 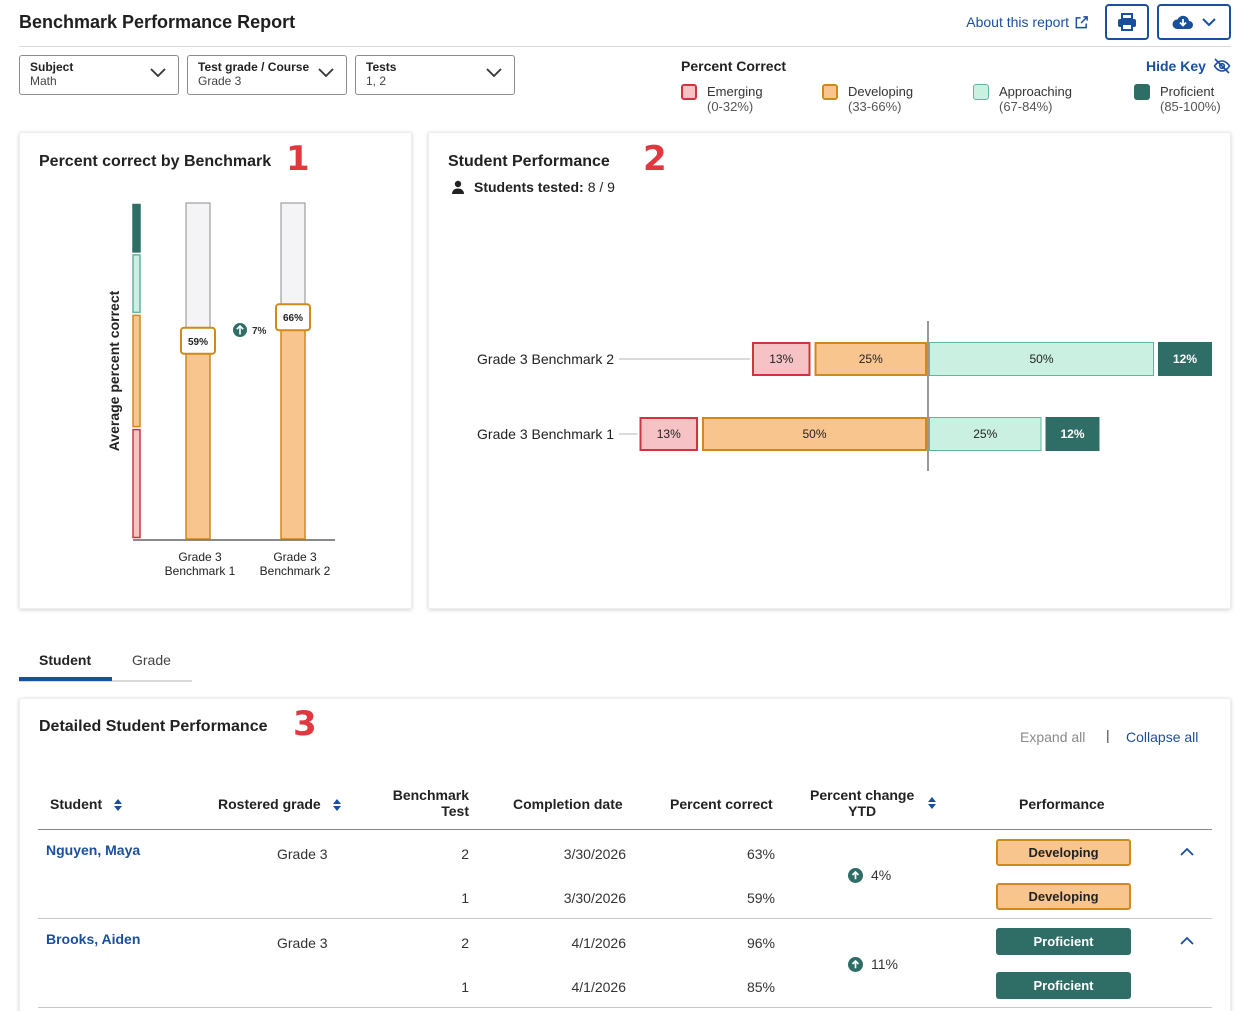 What do you see at coordinates (136, 228) in the screenshot?
I see `scale-band-proficient` at bounding box center [136, 228].